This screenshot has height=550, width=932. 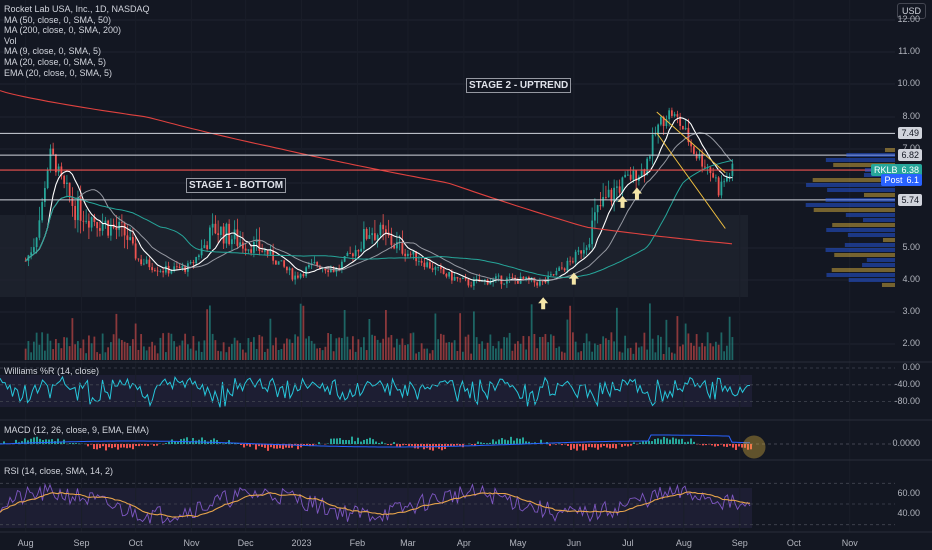 What do you see at coordinates (58, 19) in the screenshot?
I see `legend-ma50: MA (50, close, 0, SMA, 50)` at bounding box center [58, 19].